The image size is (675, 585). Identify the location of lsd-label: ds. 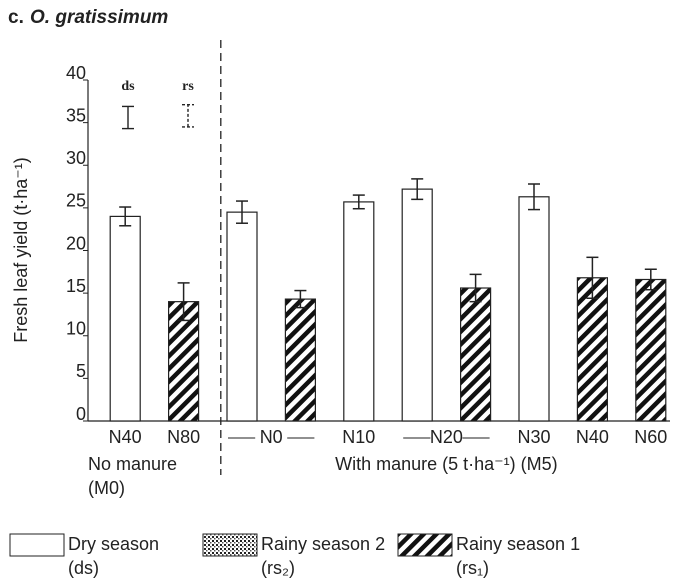
(128, 86).